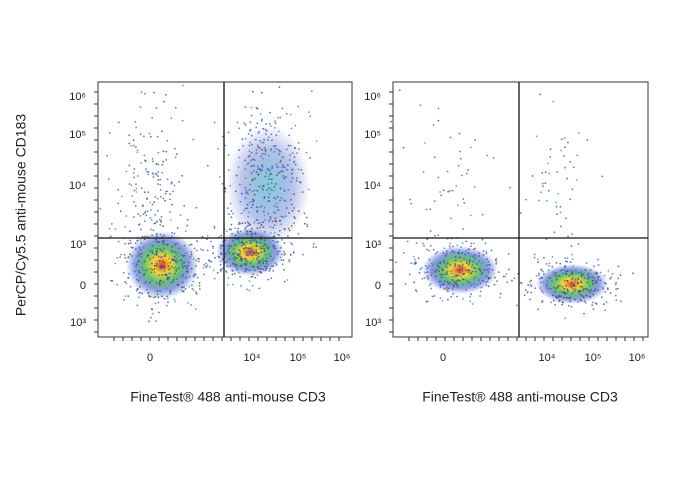 This screenshot has width=688, height=490. Describe the element at coordinates (520, 397) in the screenshot. I see `x-axis-label: FineTest® 488 anti-mouse CD3` at that location.